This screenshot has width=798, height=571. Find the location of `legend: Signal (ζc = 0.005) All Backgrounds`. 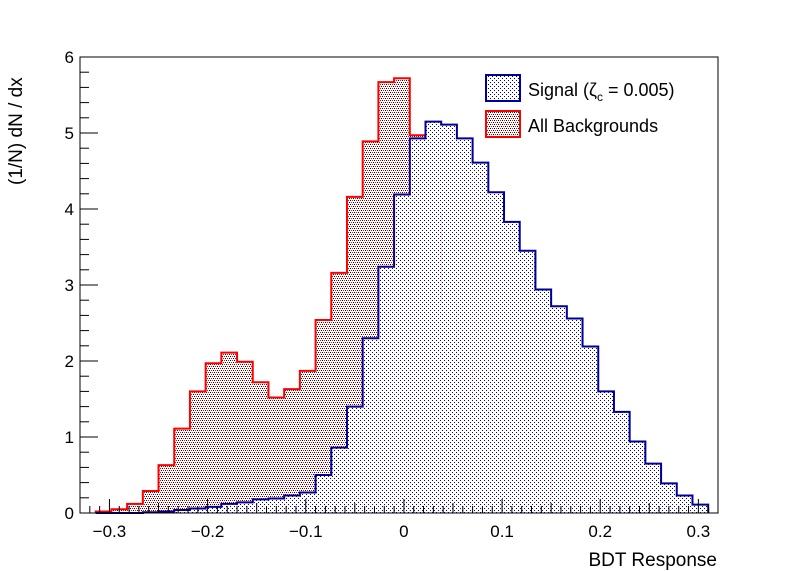

legend: Signal (ζc = 0.005) All Backgrounds is located at coordinates (580, 106).